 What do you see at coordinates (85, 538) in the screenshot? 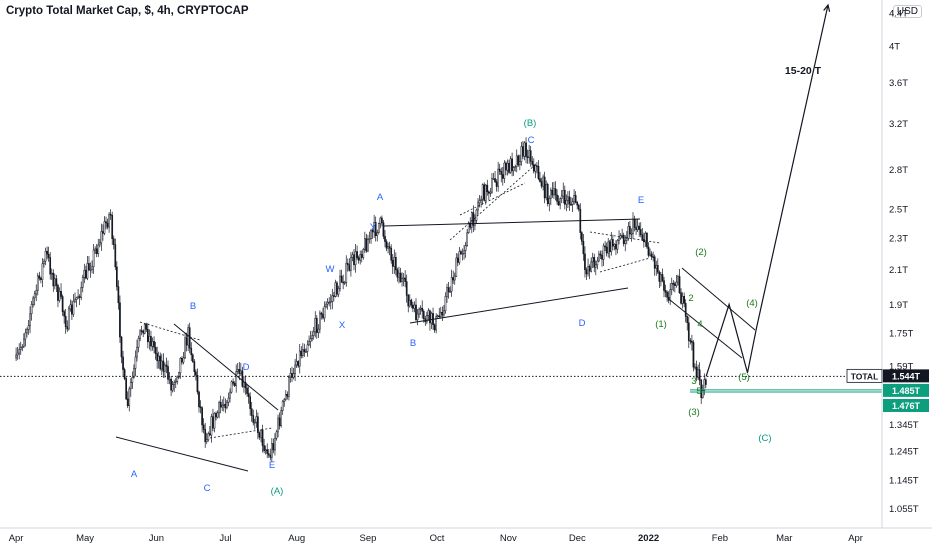
I see `x-tick-label: May` at bounding box center [85, 538].